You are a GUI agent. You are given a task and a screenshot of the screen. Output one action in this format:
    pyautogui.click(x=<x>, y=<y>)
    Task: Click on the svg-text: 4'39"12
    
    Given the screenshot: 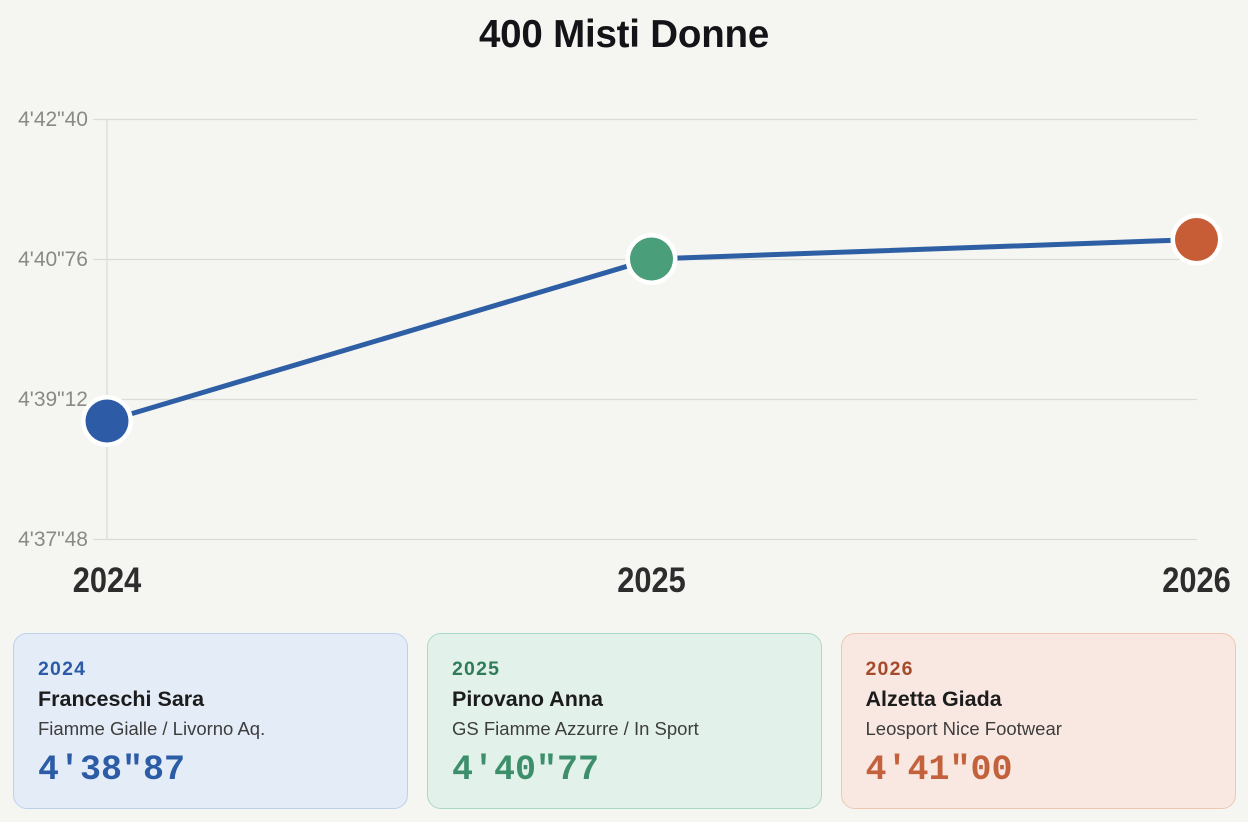 What is the action you would take?
    pyautogui.click(x=53, y=399)
    